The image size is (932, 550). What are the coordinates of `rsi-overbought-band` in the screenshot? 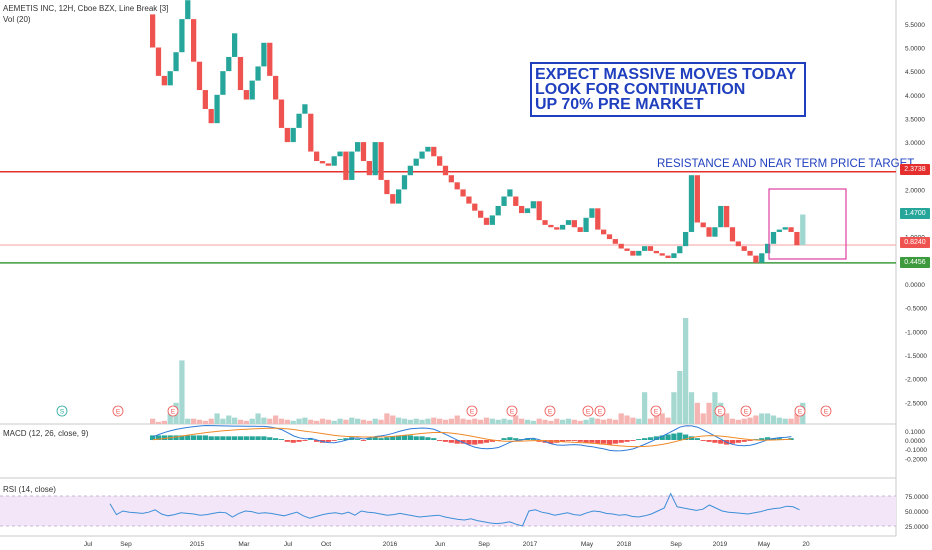 It's located at (448, 511).